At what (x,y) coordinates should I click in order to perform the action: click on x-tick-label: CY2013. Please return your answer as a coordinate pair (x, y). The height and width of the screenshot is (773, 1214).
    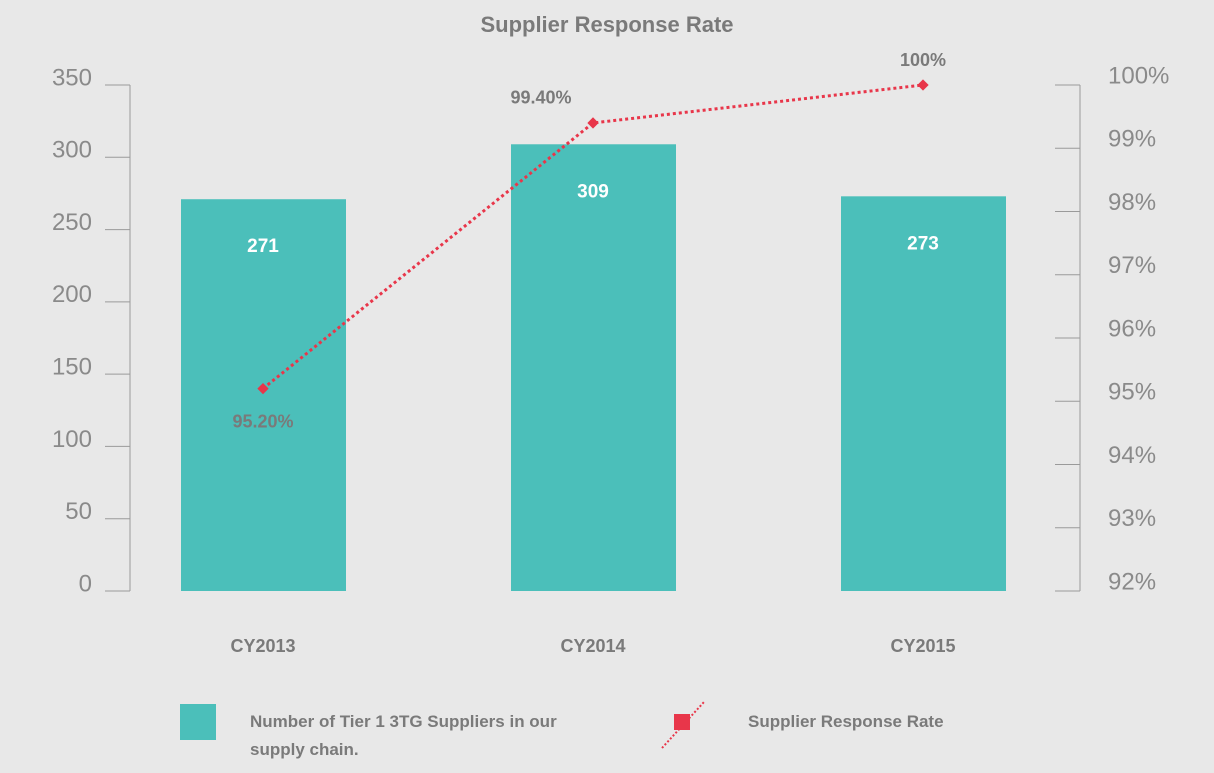
    Looking at the image, I should click on (262, 646).